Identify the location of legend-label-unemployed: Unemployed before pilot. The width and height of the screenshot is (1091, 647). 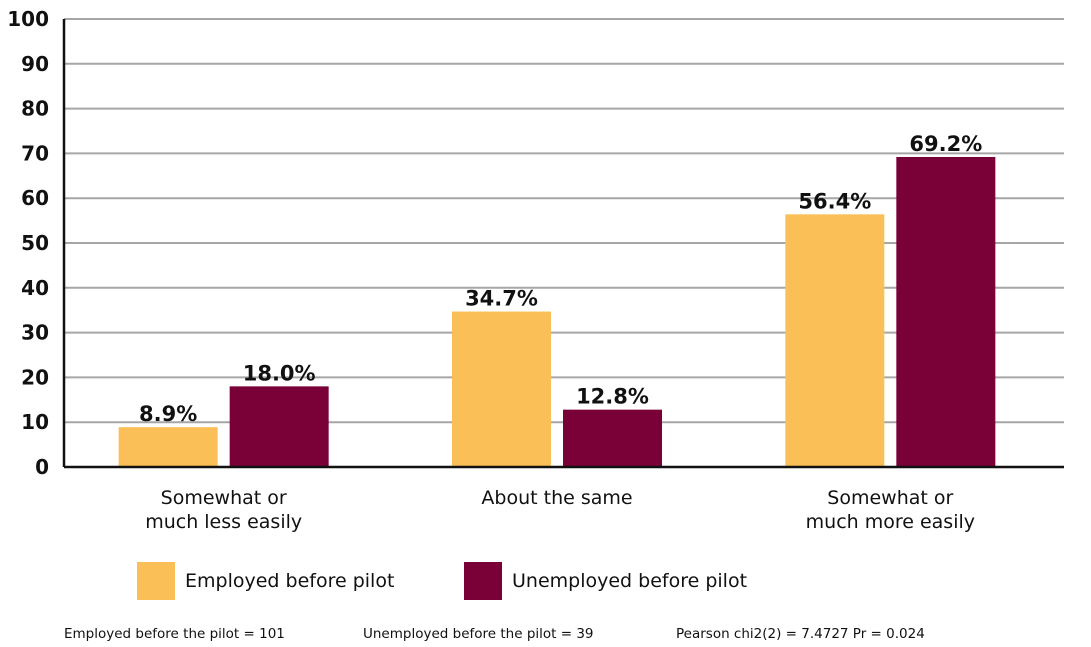
(630, 581).